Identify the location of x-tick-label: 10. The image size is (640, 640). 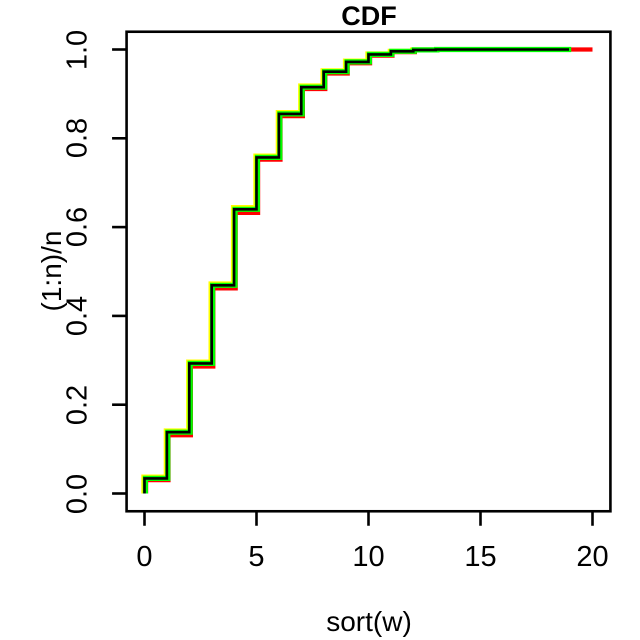
(368, 557).